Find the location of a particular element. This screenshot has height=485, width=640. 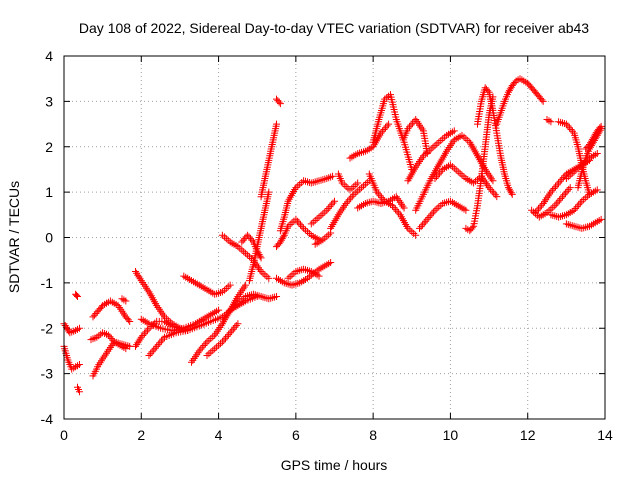

x-tick-label: 0 is located at coordinates (64, 435).